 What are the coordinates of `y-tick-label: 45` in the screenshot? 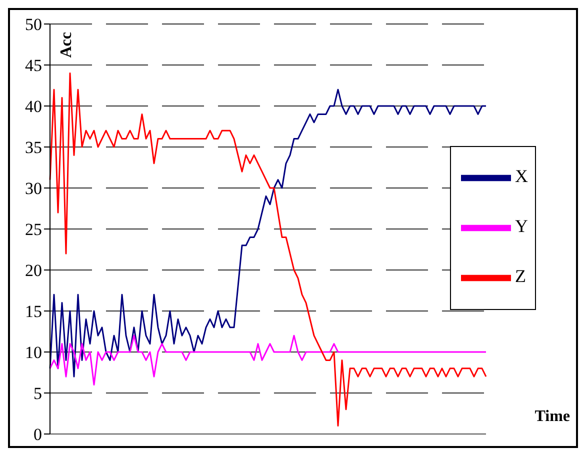 It's located at (33, 66).